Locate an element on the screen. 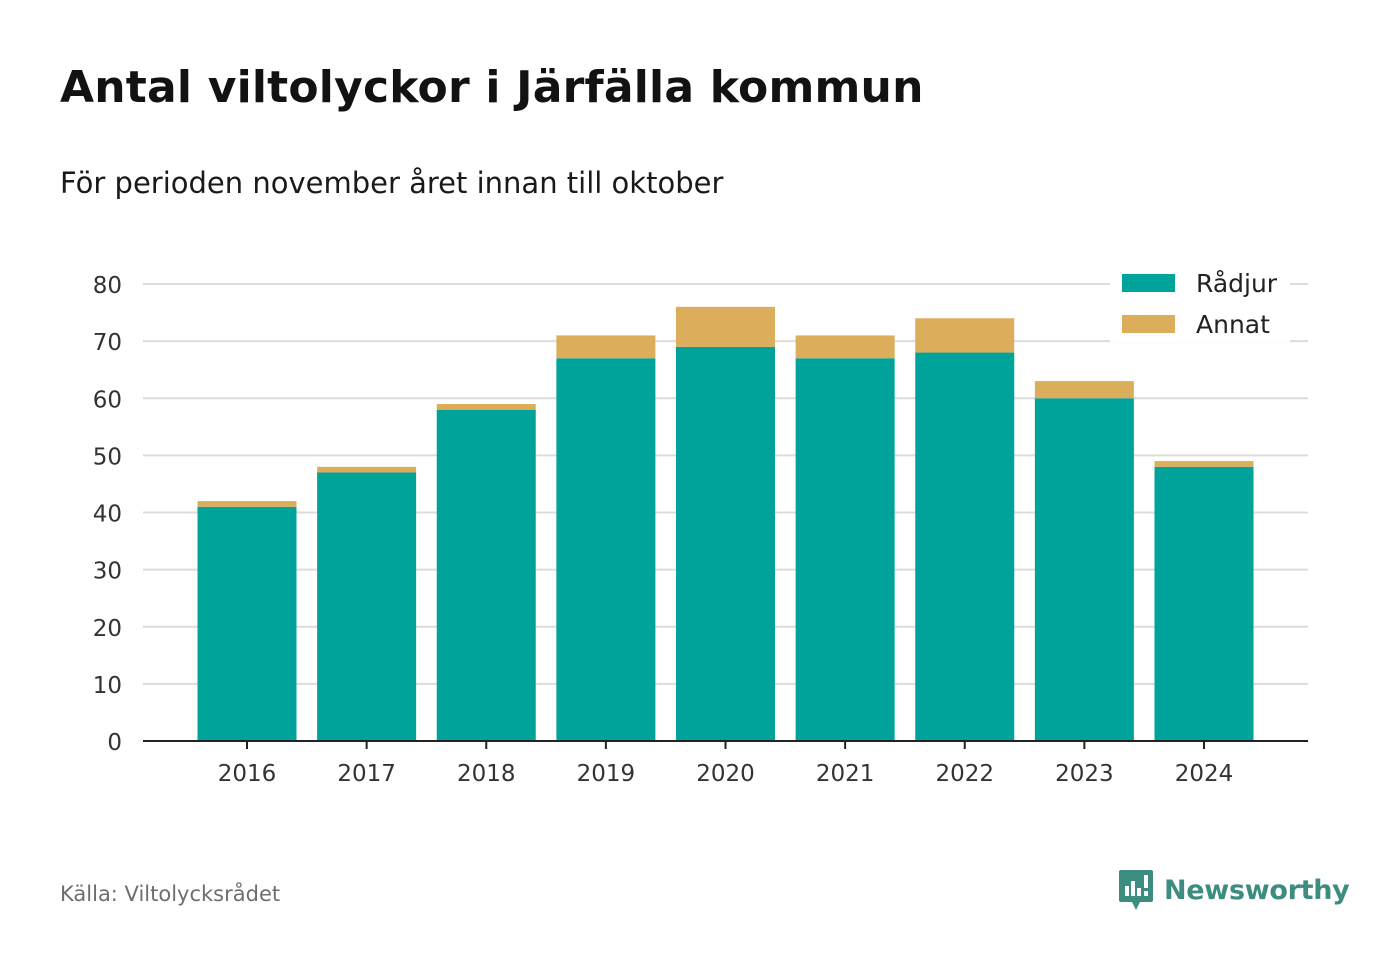  legend-label: Annat is located at coordinates (1233, 324).